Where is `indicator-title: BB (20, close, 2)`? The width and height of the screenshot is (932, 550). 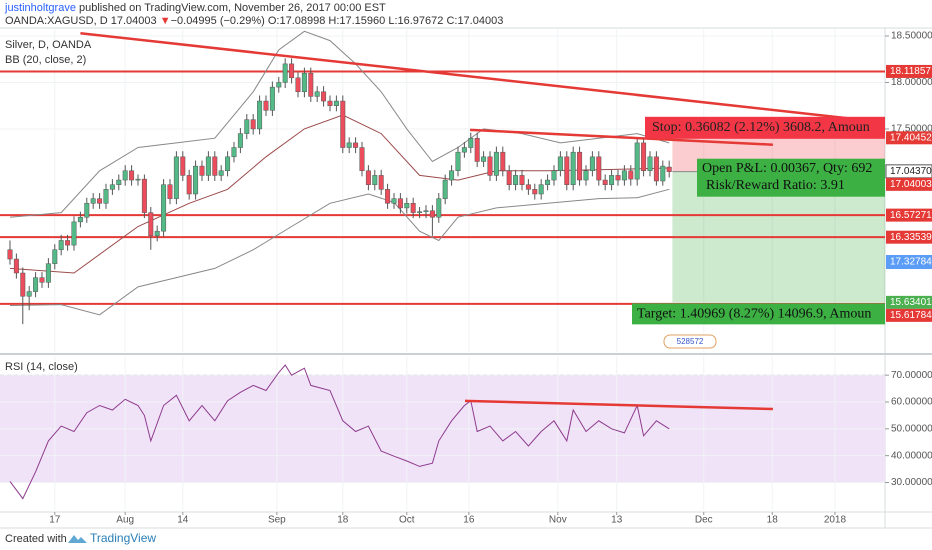 indicator-title: BB (20, close, 2) is located at coordinates (45, 60).